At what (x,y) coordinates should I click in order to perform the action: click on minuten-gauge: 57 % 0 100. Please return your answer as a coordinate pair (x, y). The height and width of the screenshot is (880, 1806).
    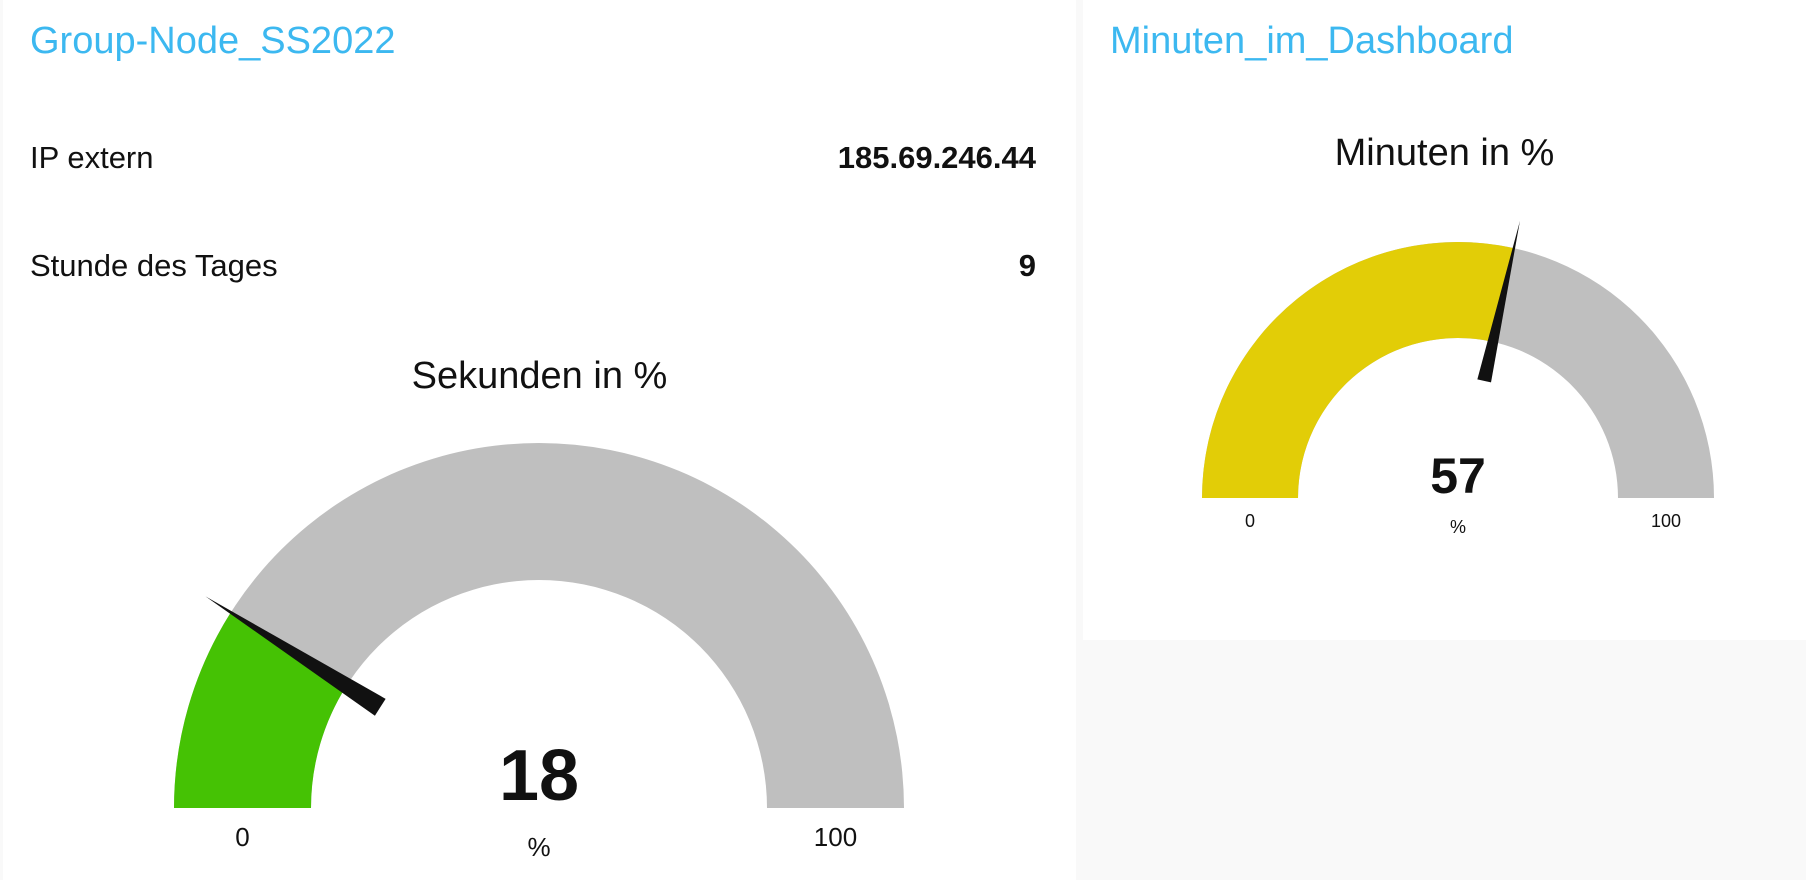
    Looking at the image, I should click on (1458, 378).